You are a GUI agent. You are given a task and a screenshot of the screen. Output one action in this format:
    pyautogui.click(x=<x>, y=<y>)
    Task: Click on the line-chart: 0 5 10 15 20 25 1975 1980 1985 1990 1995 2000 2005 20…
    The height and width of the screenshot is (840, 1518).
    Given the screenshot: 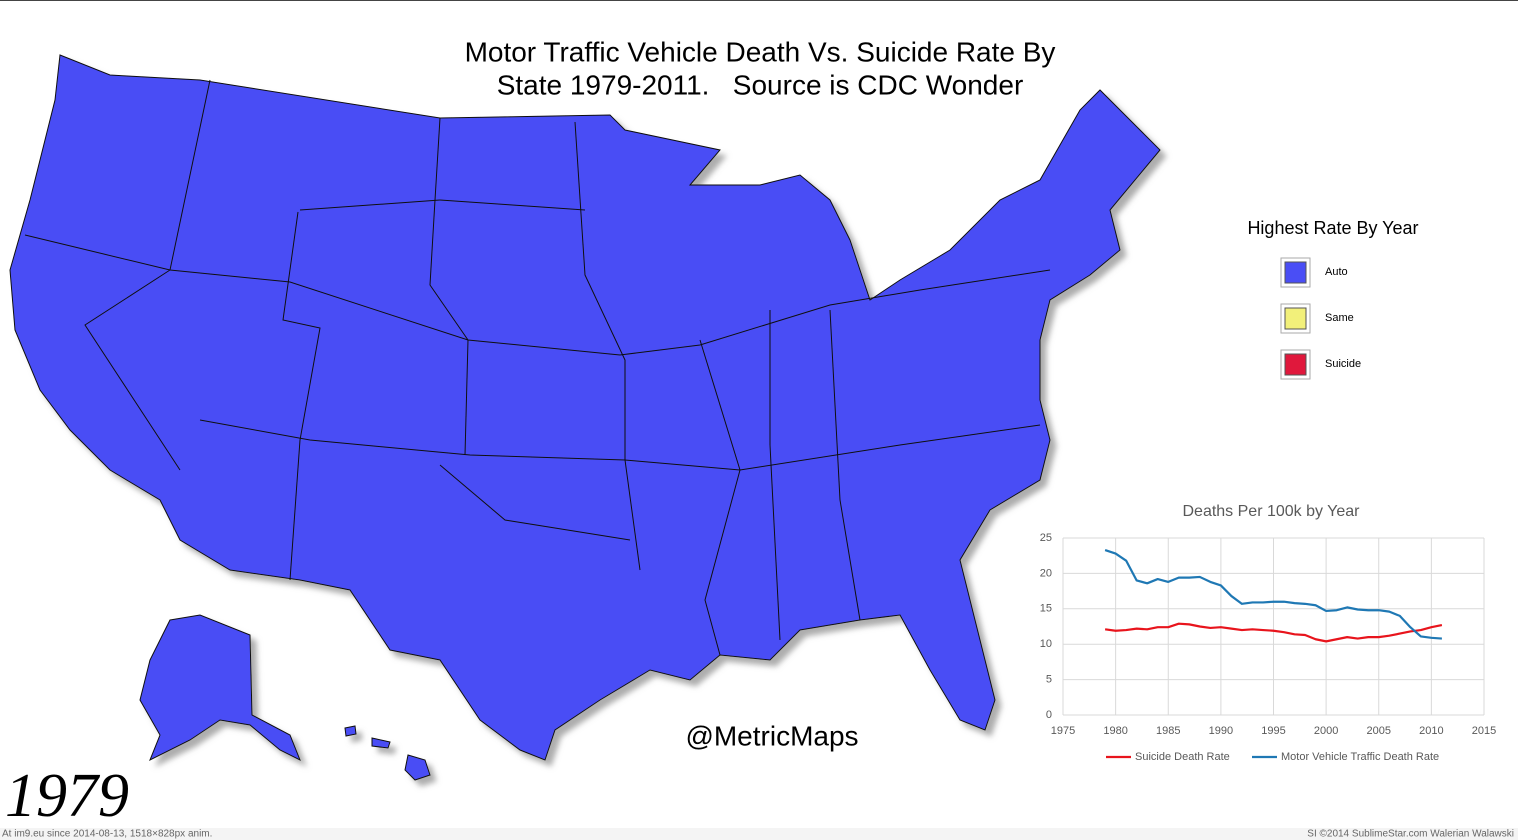 What is the action you would take?
    pyautogui.click(x=1268, y=647)
    